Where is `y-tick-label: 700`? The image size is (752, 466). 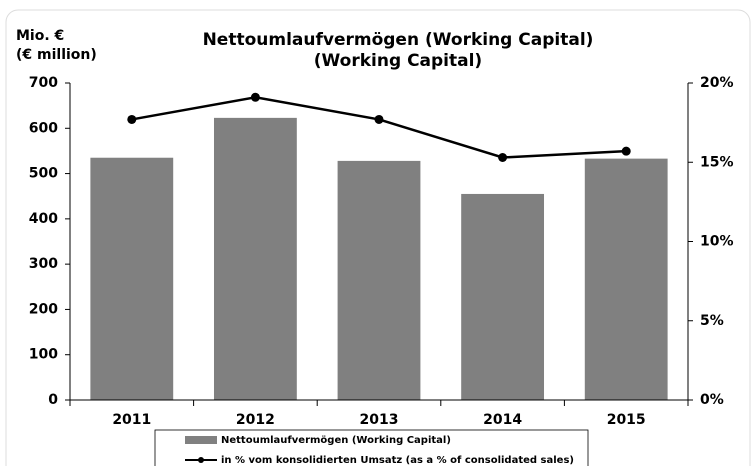 y-tick-label: 700 is located at coordinates (43, 83).